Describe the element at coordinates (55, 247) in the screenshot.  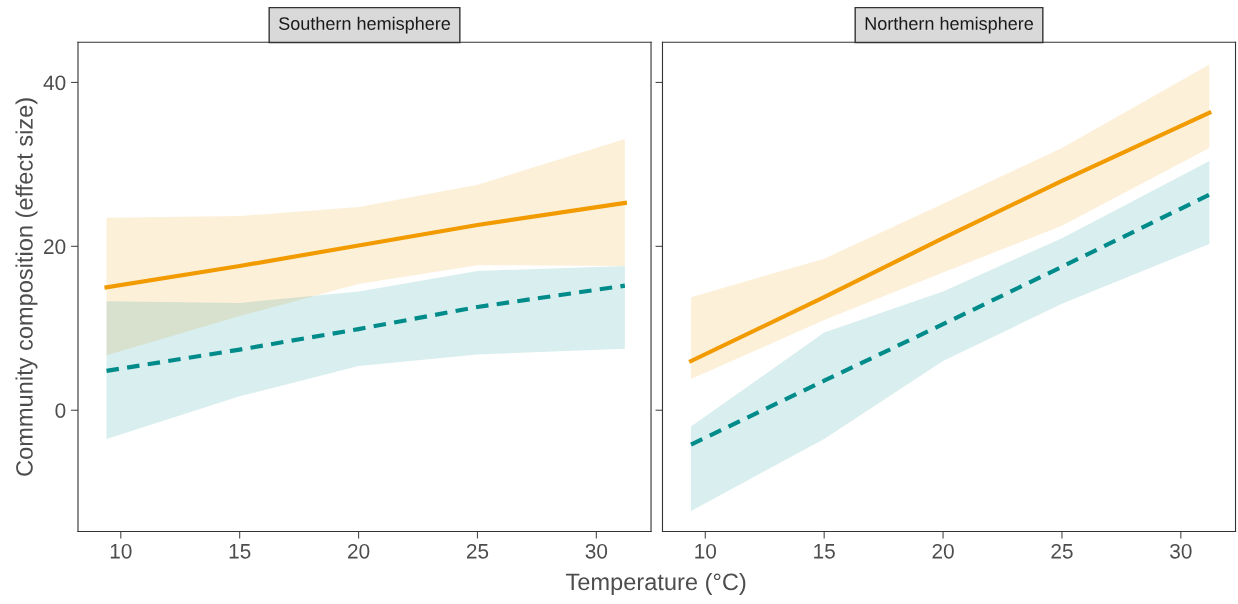
I see `y-tick-label: 20` at that location.